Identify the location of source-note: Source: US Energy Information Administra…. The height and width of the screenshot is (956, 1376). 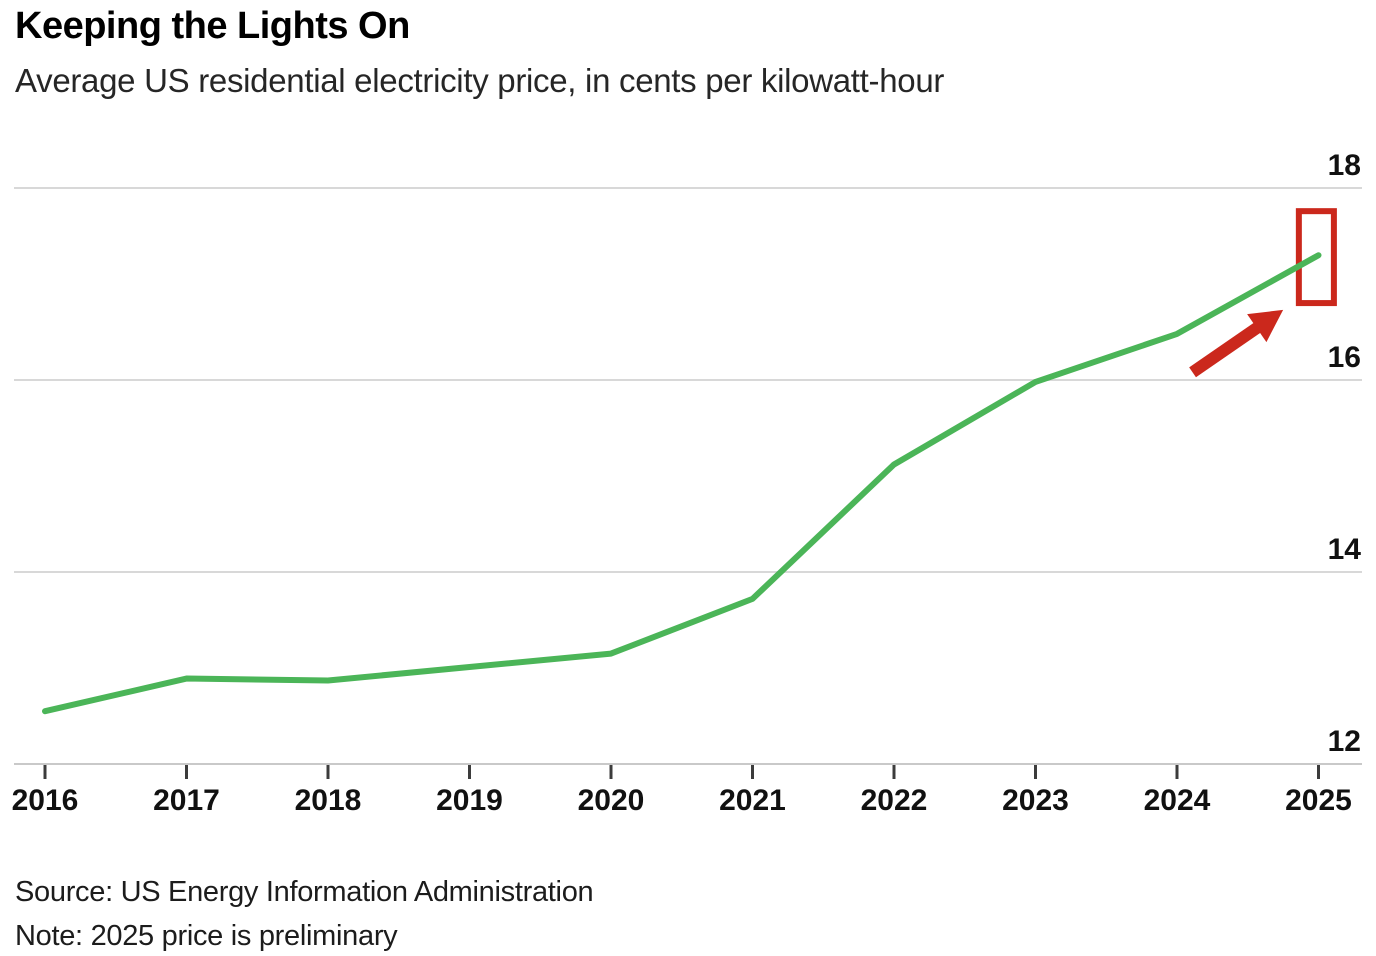
(304, 892).